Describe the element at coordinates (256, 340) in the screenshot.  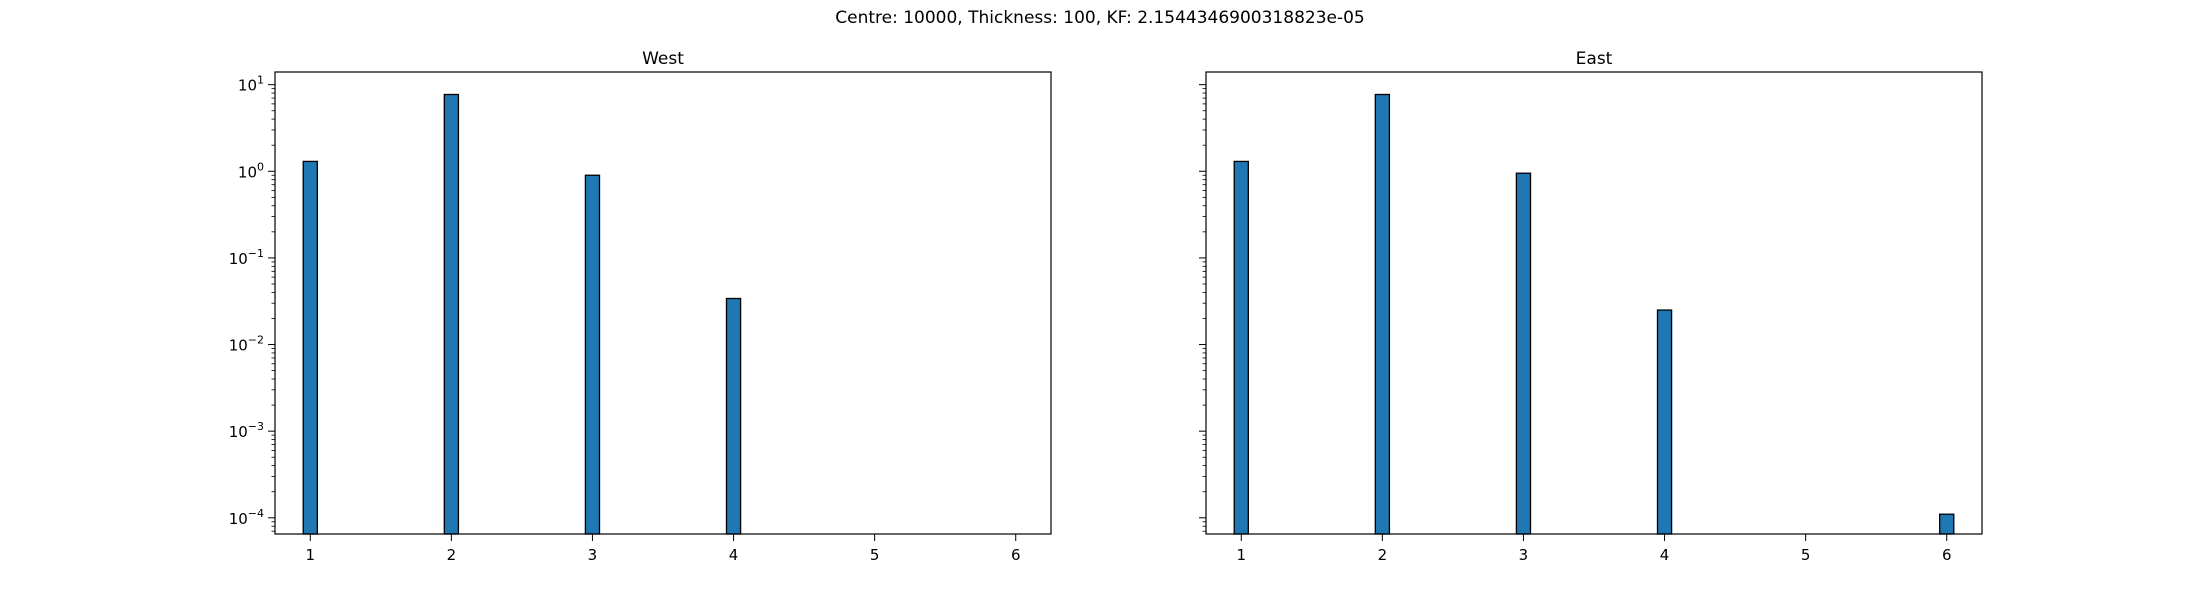
I see `tick-exponent: −2` at that location.